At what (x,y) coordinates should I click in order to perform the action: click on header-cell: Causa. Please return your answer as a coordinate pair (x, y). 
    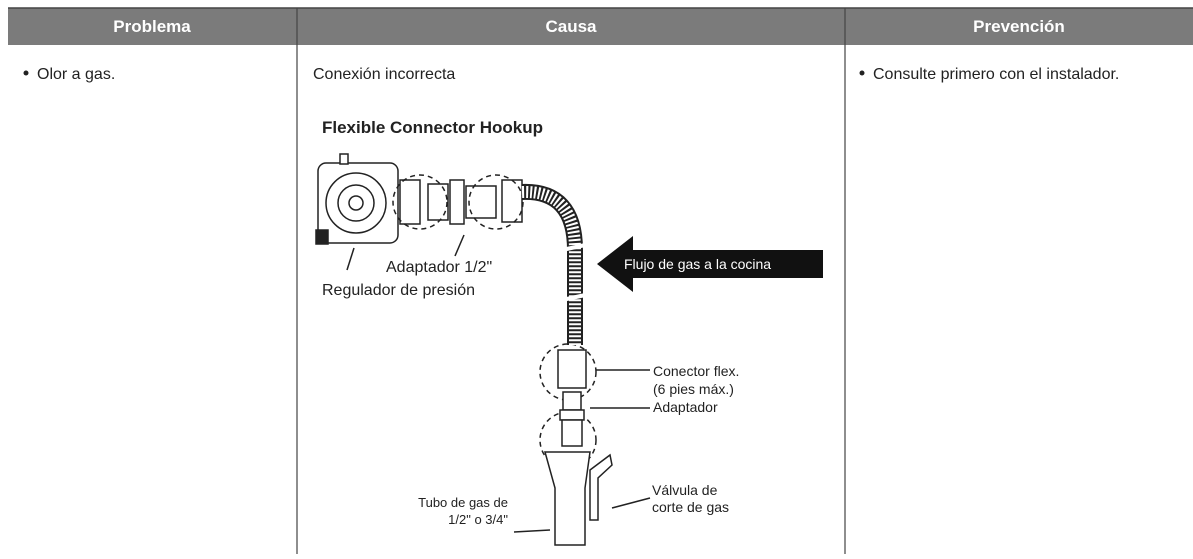
    Looking at the image, I should click on (571, 26).